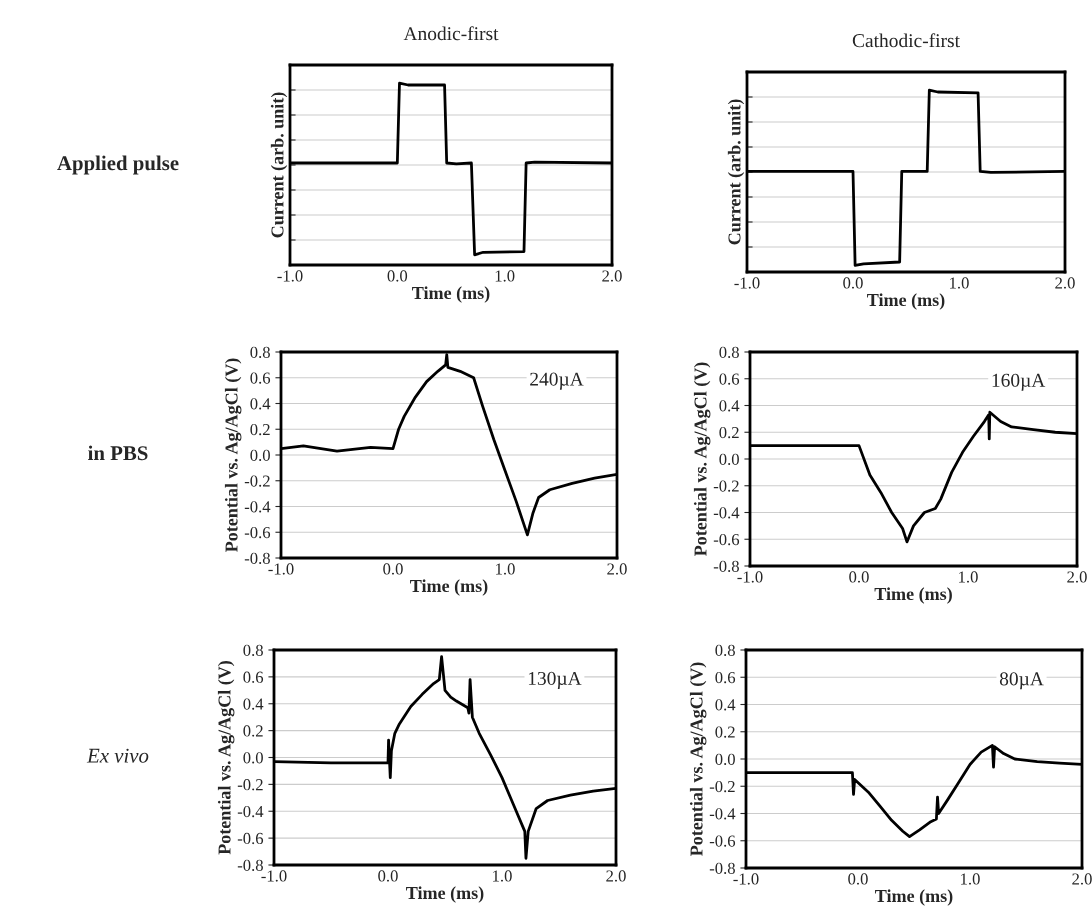 The image size is (1092, 924). Describe the element at coordinates (557, 381) in the screenshot. I see `annotation: 240µA` at that location.